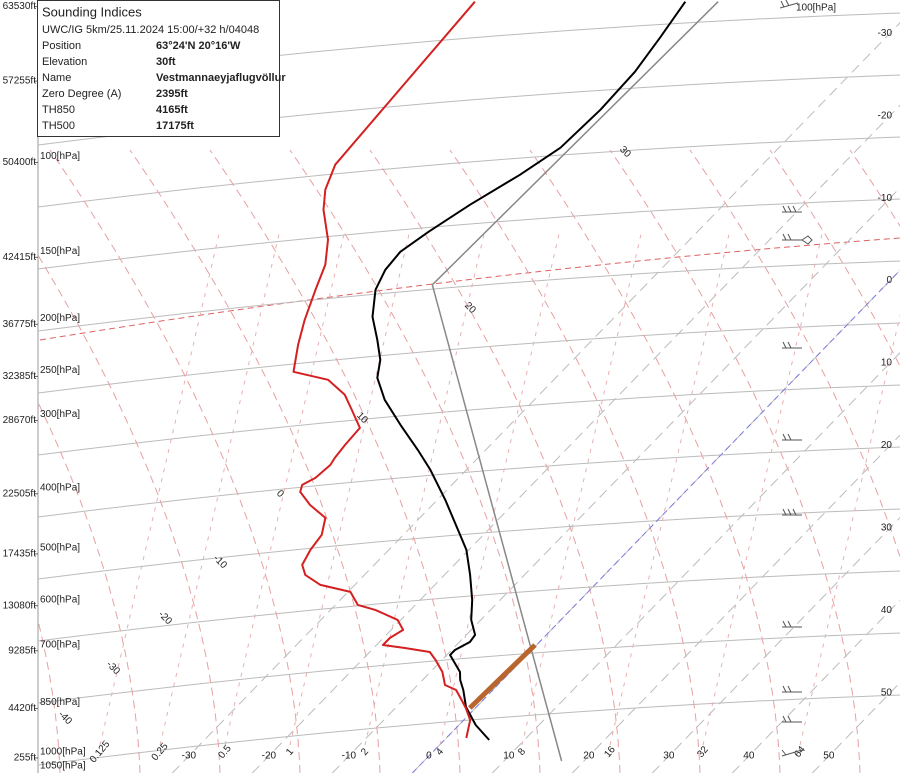  What do you see at coordinates (64, 62) in the screenshot?
I see `info-label: Elevation` at bounding box center [64, 62].